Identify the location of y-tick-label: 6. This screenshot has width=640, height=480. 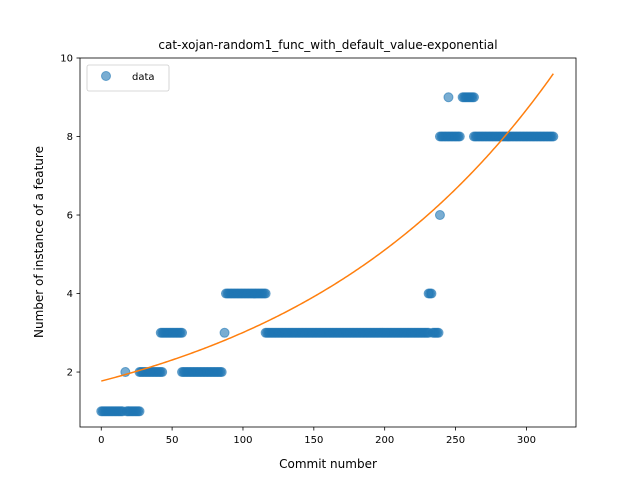
(70, 216).